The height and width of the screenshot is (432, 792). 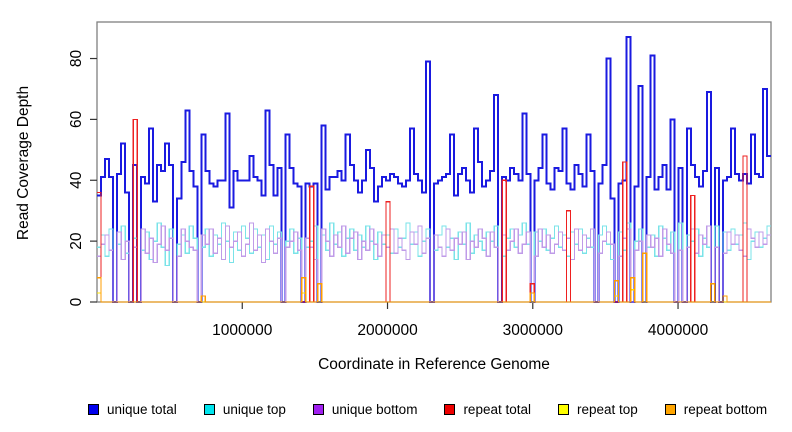 What do you see at coordinates (76, 241) in the screenshot?
I see `y-tick-label: 20` at bounding box center [76, 241].